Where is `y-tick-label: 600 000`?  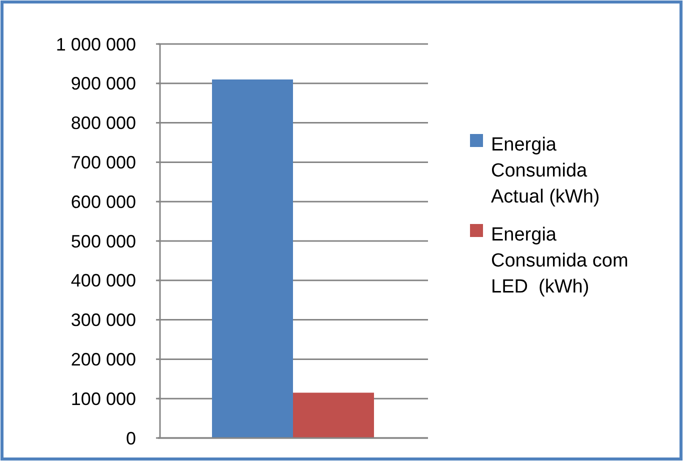
y-tick-label: 600 000 is located at coordinates (103, 202).